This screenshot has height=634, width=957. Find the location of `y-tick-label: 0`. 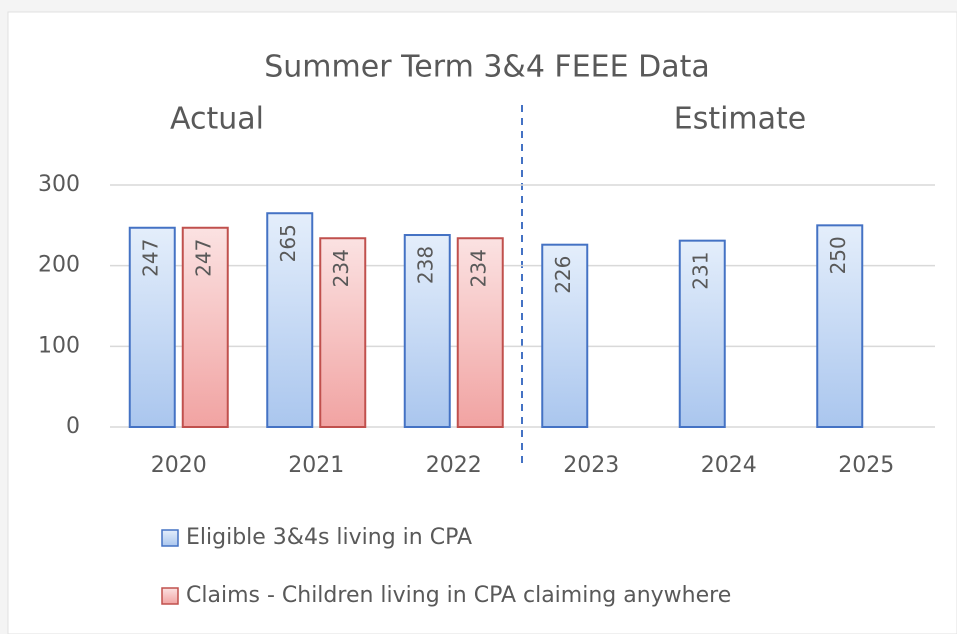

y-tick-label: 0 is located at coordinates (73, 426).